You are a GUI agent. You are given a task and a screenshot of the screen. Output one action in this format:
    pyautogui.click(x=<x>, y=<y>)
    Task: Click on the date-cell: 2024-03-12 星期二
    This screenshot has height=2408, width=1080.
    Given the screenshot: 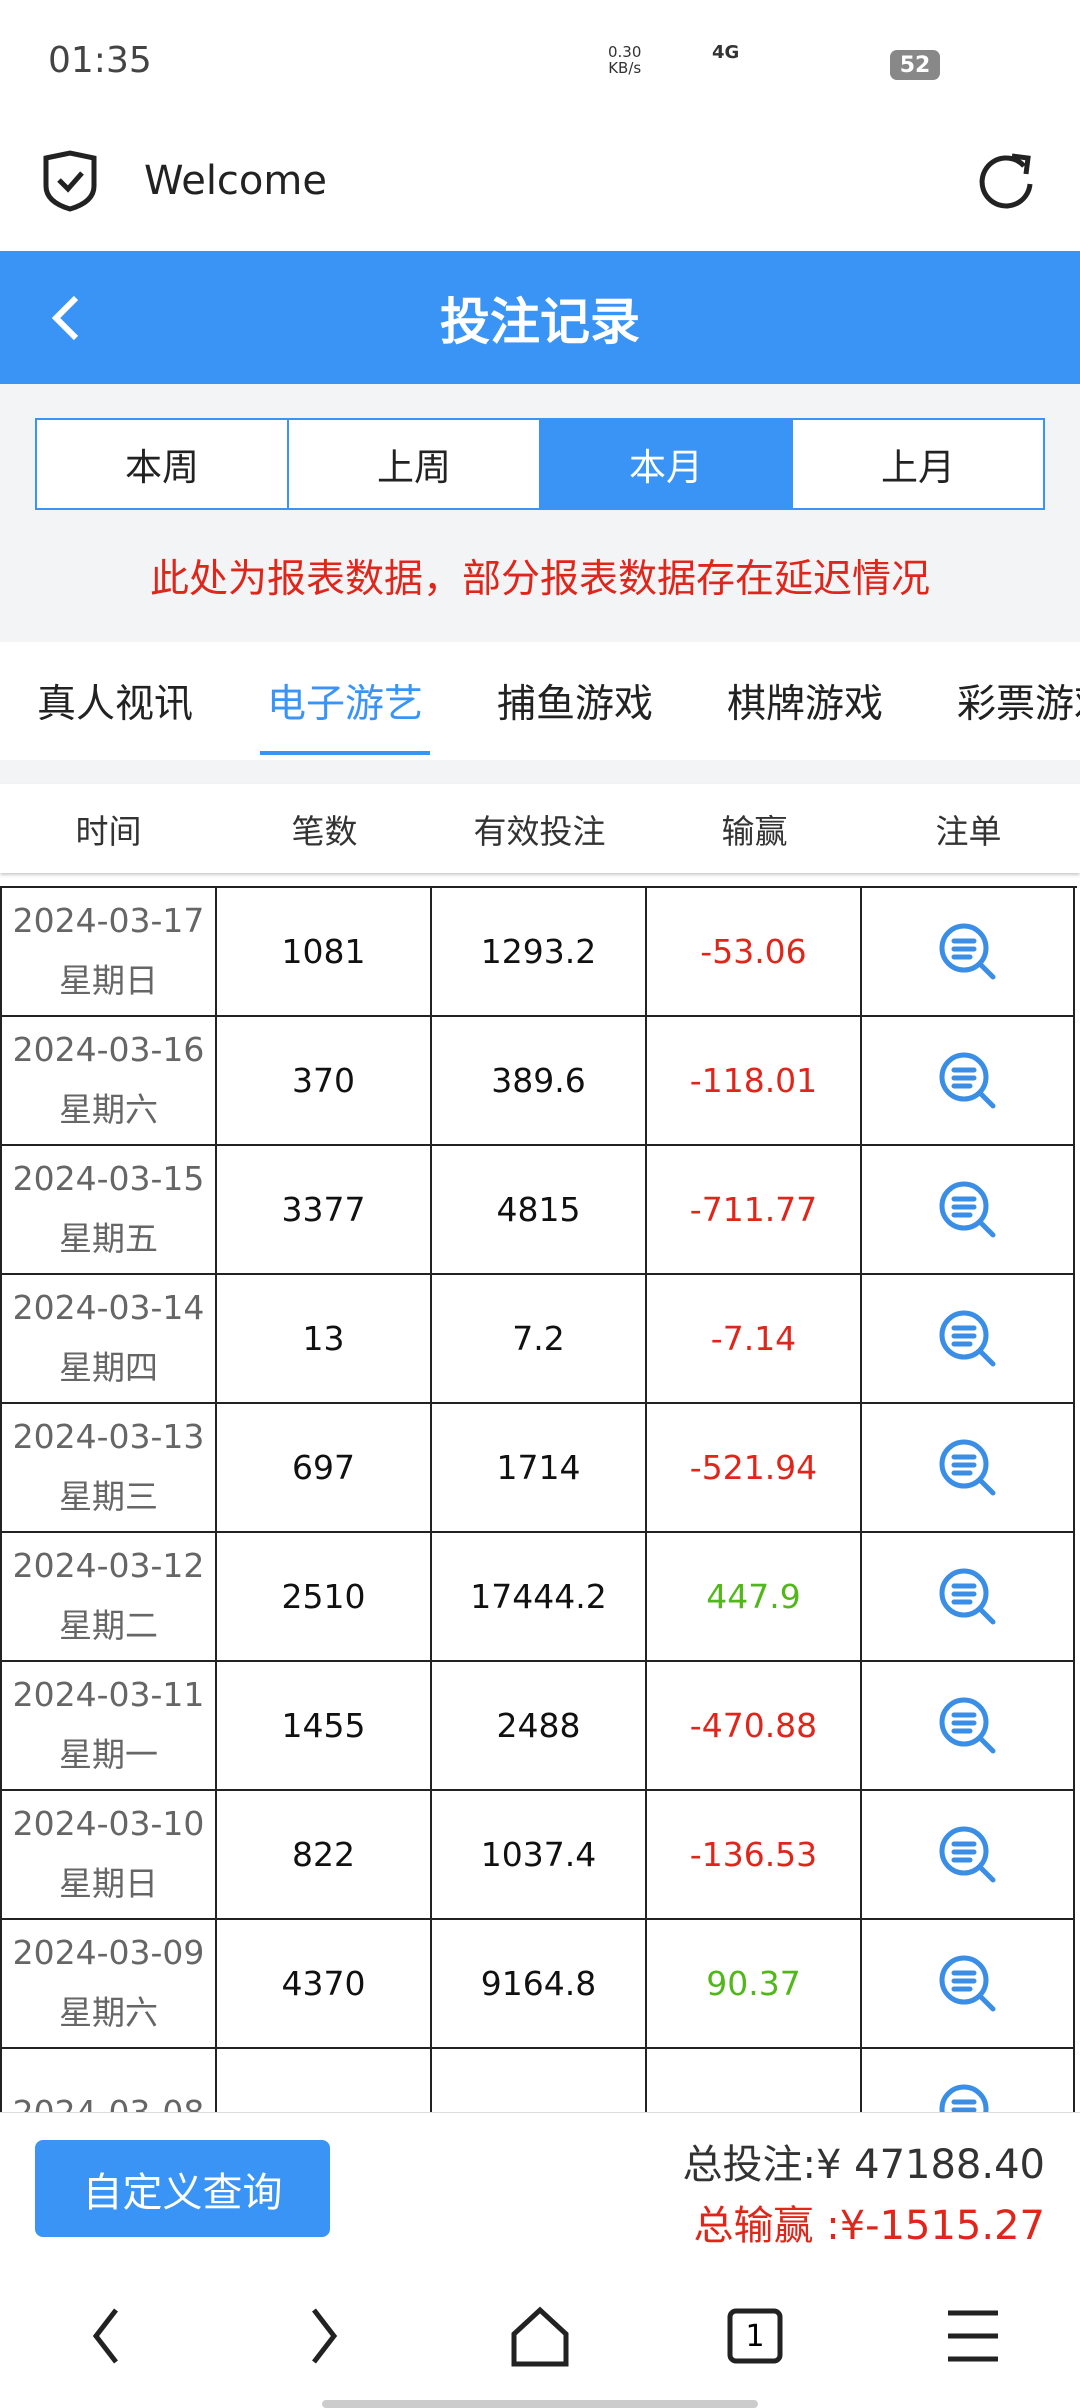 What is the action you would take?
    pyautogui.click(x=108, y=1597)
    